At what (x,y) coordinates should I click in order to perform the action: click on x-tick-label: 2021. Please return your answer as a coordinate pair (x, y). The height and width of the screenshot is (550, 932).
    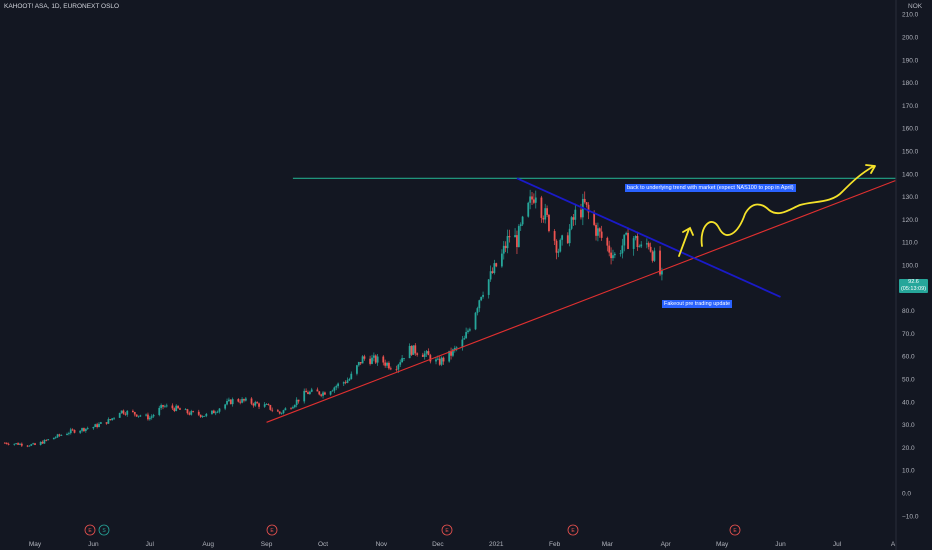
    Looking at the image, I should click on (496, 544).